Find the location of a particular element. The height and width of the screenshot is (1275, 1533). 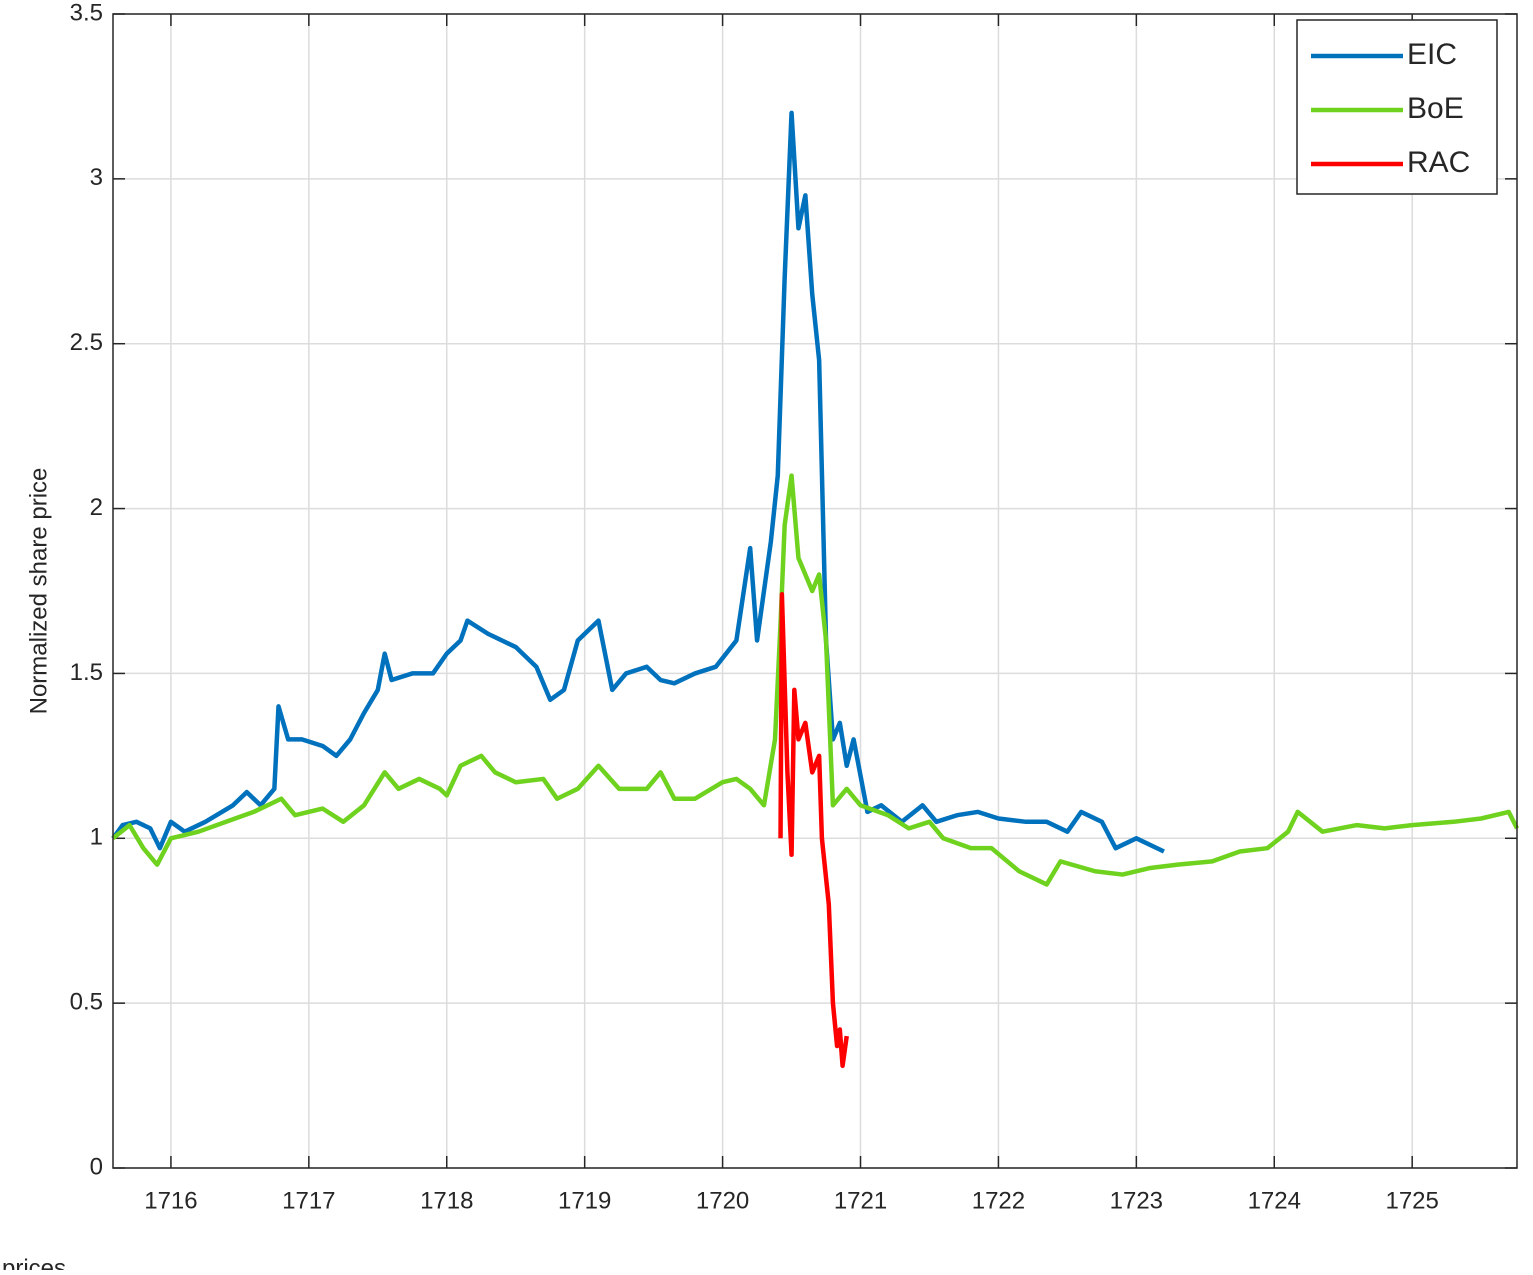

x-tick-label: 1724 is located at coordinates (1274, 1200).